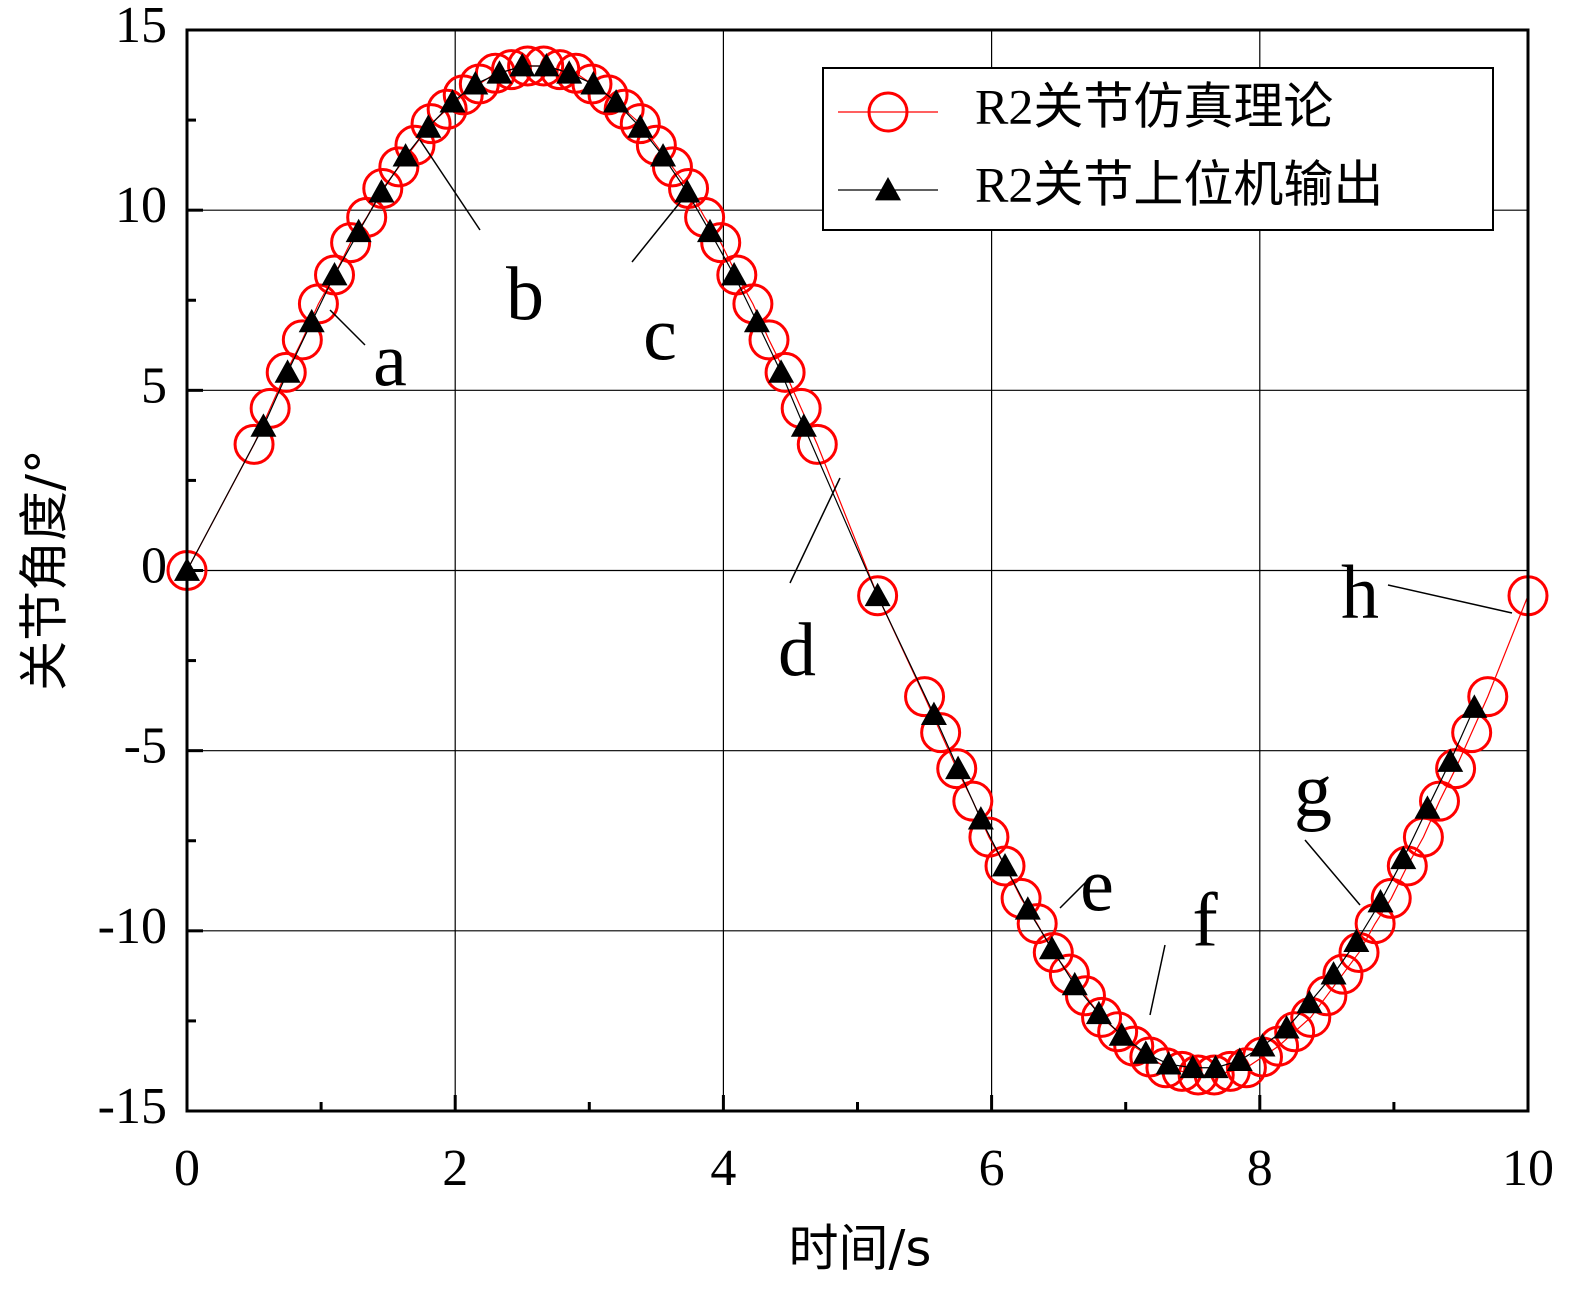 This screenshot has width=1575, height=1293. I want to click on annotation: g, so click(1313, 790).